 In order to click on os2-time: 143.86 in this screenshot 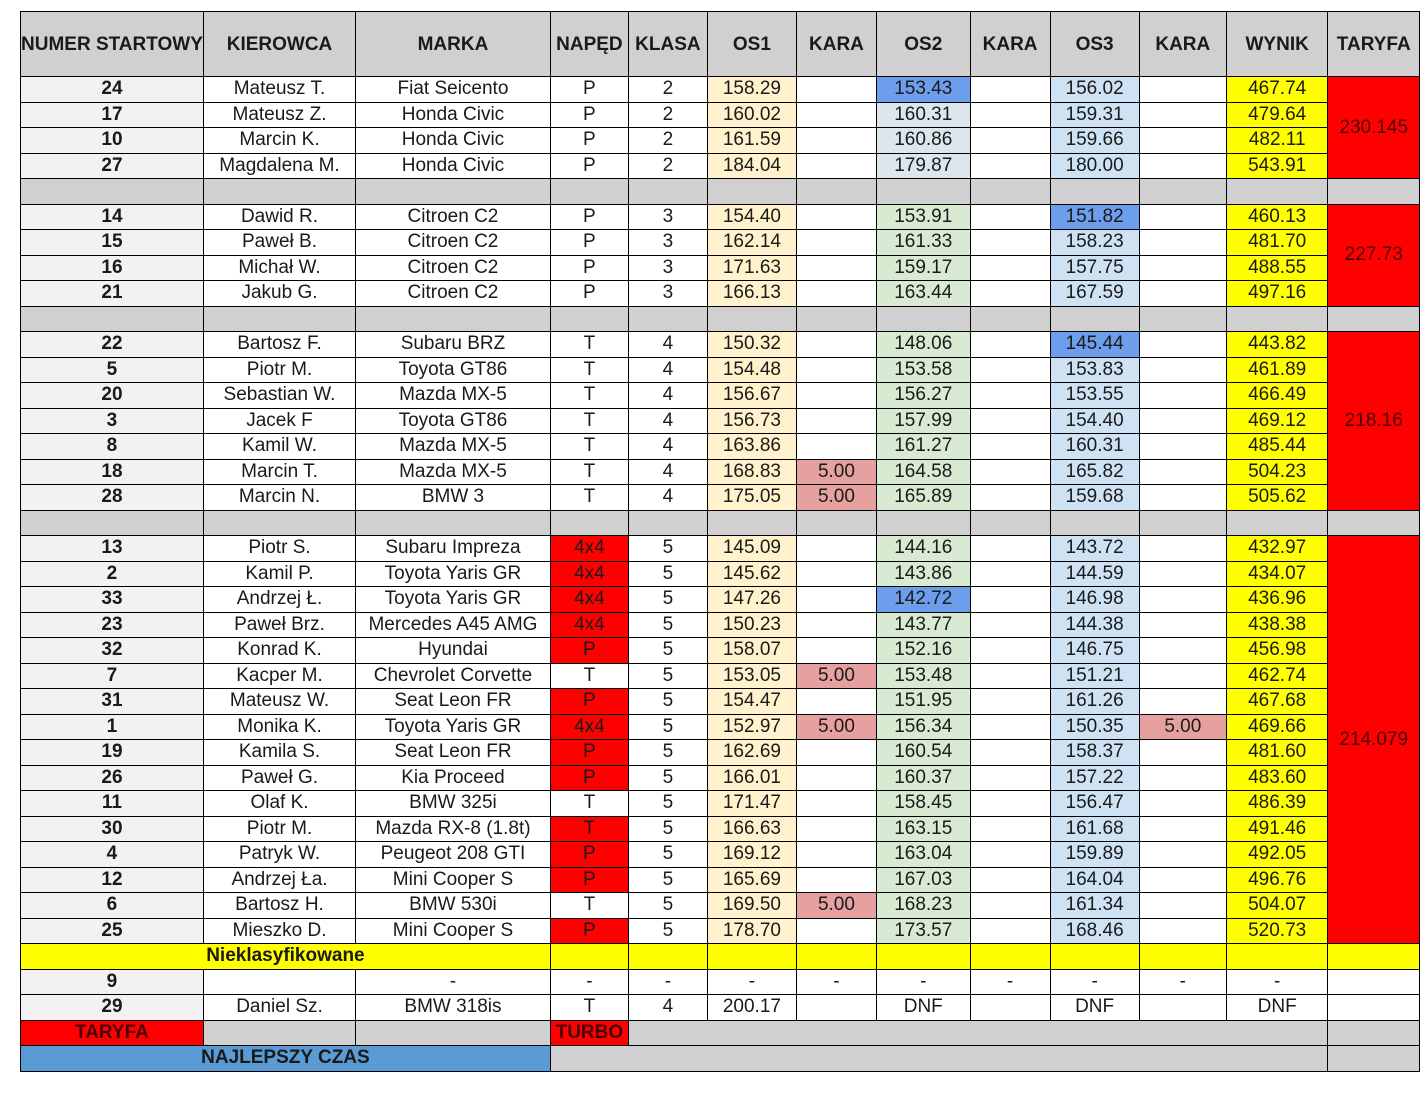, I will do `click(923, 573)`.